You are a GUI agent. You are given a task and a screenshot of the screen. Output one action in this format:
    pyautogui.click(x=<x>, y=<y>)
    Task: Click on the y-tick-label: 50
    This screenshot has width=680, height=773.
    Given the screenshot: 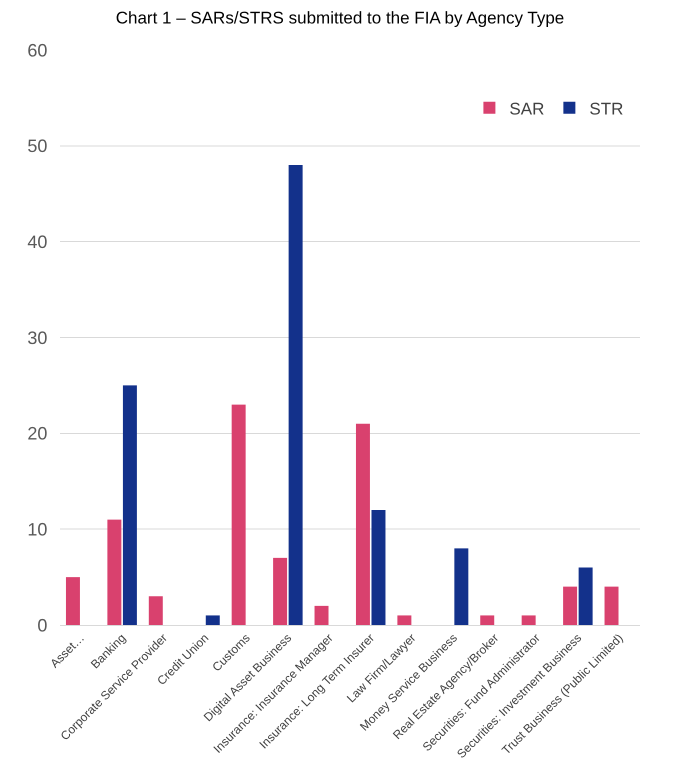 What is the action you would take?
    pyautogui.click(x=37, y=146)
    